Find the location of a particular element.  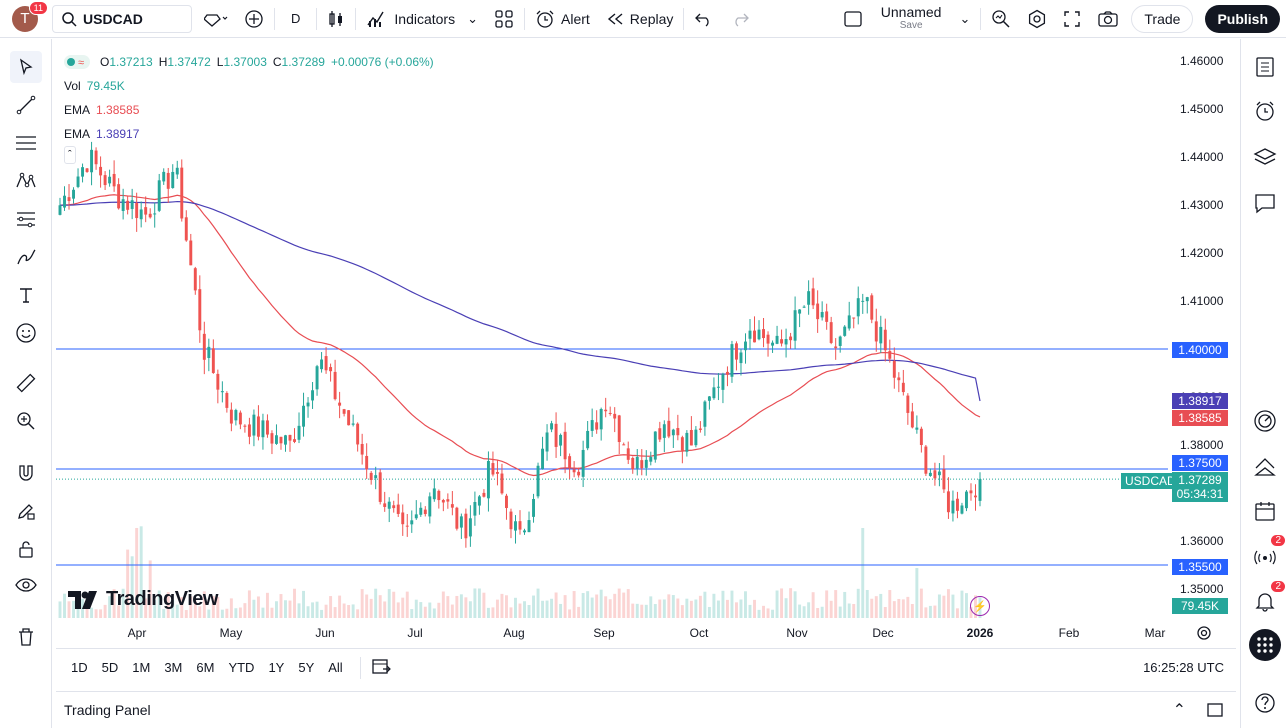

range-button-5d: 5D is located at coordinates (110, 667).